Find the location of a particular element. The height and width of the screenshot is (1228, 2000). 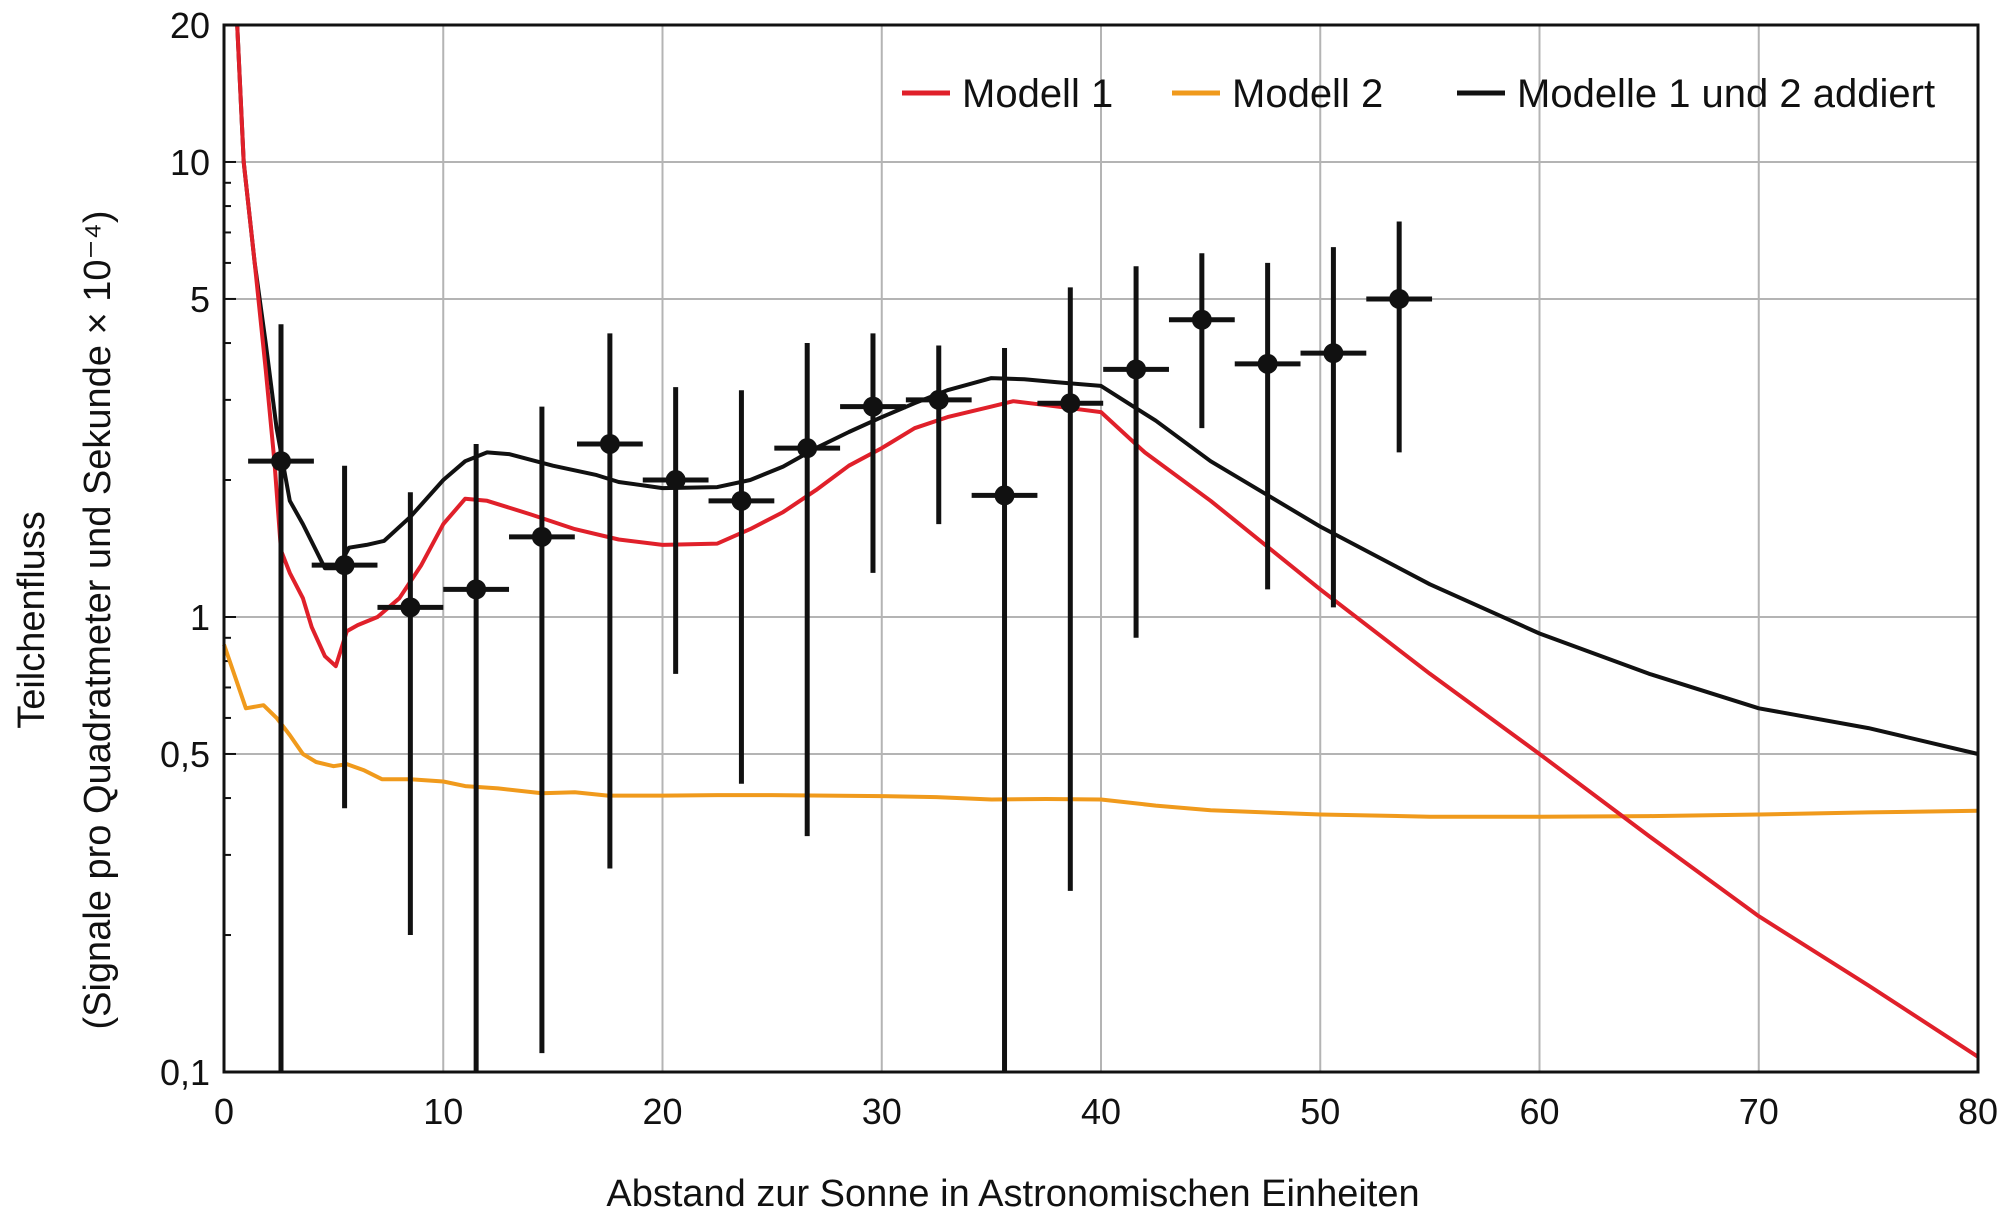

y-tick-label: 10 is located at coordinates (190, 162).